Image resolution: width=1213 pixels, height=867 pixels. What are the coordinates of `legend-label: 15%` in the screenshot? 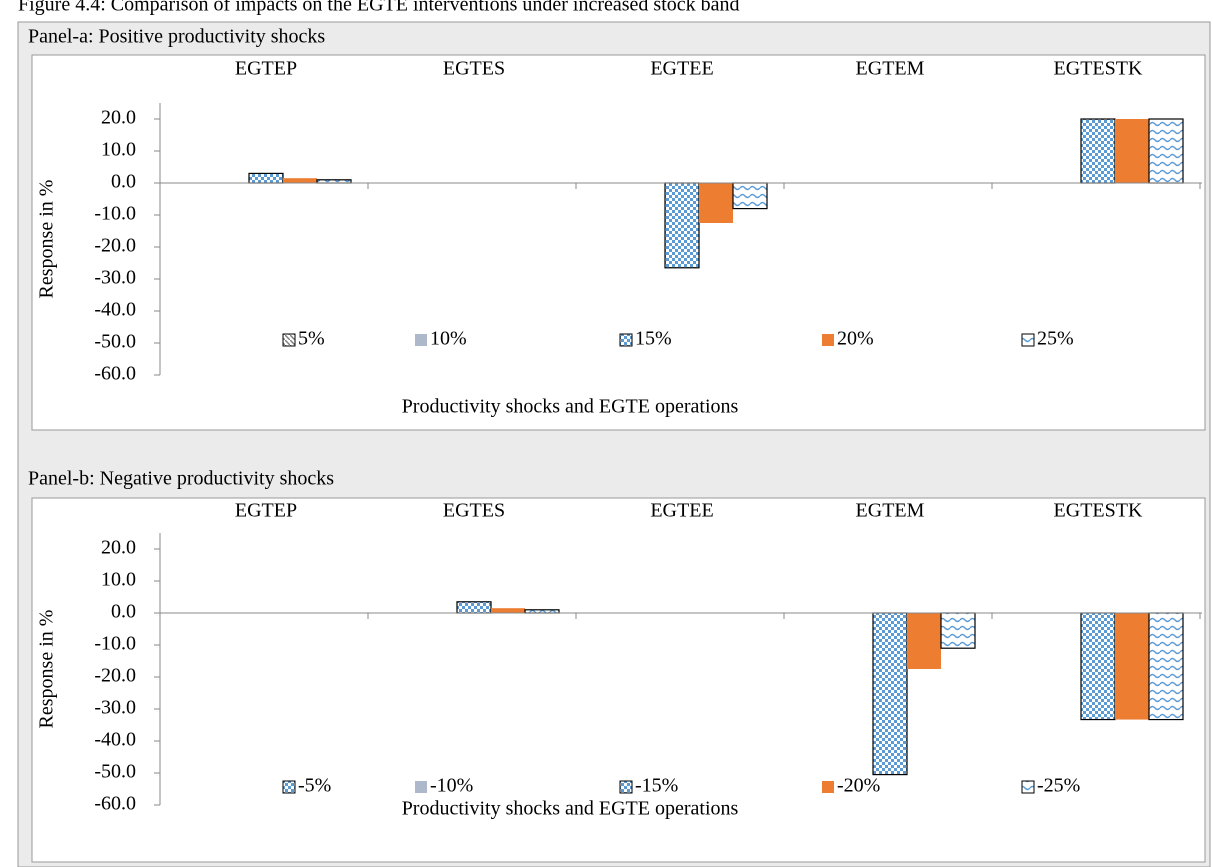 It's located at (653, 339).